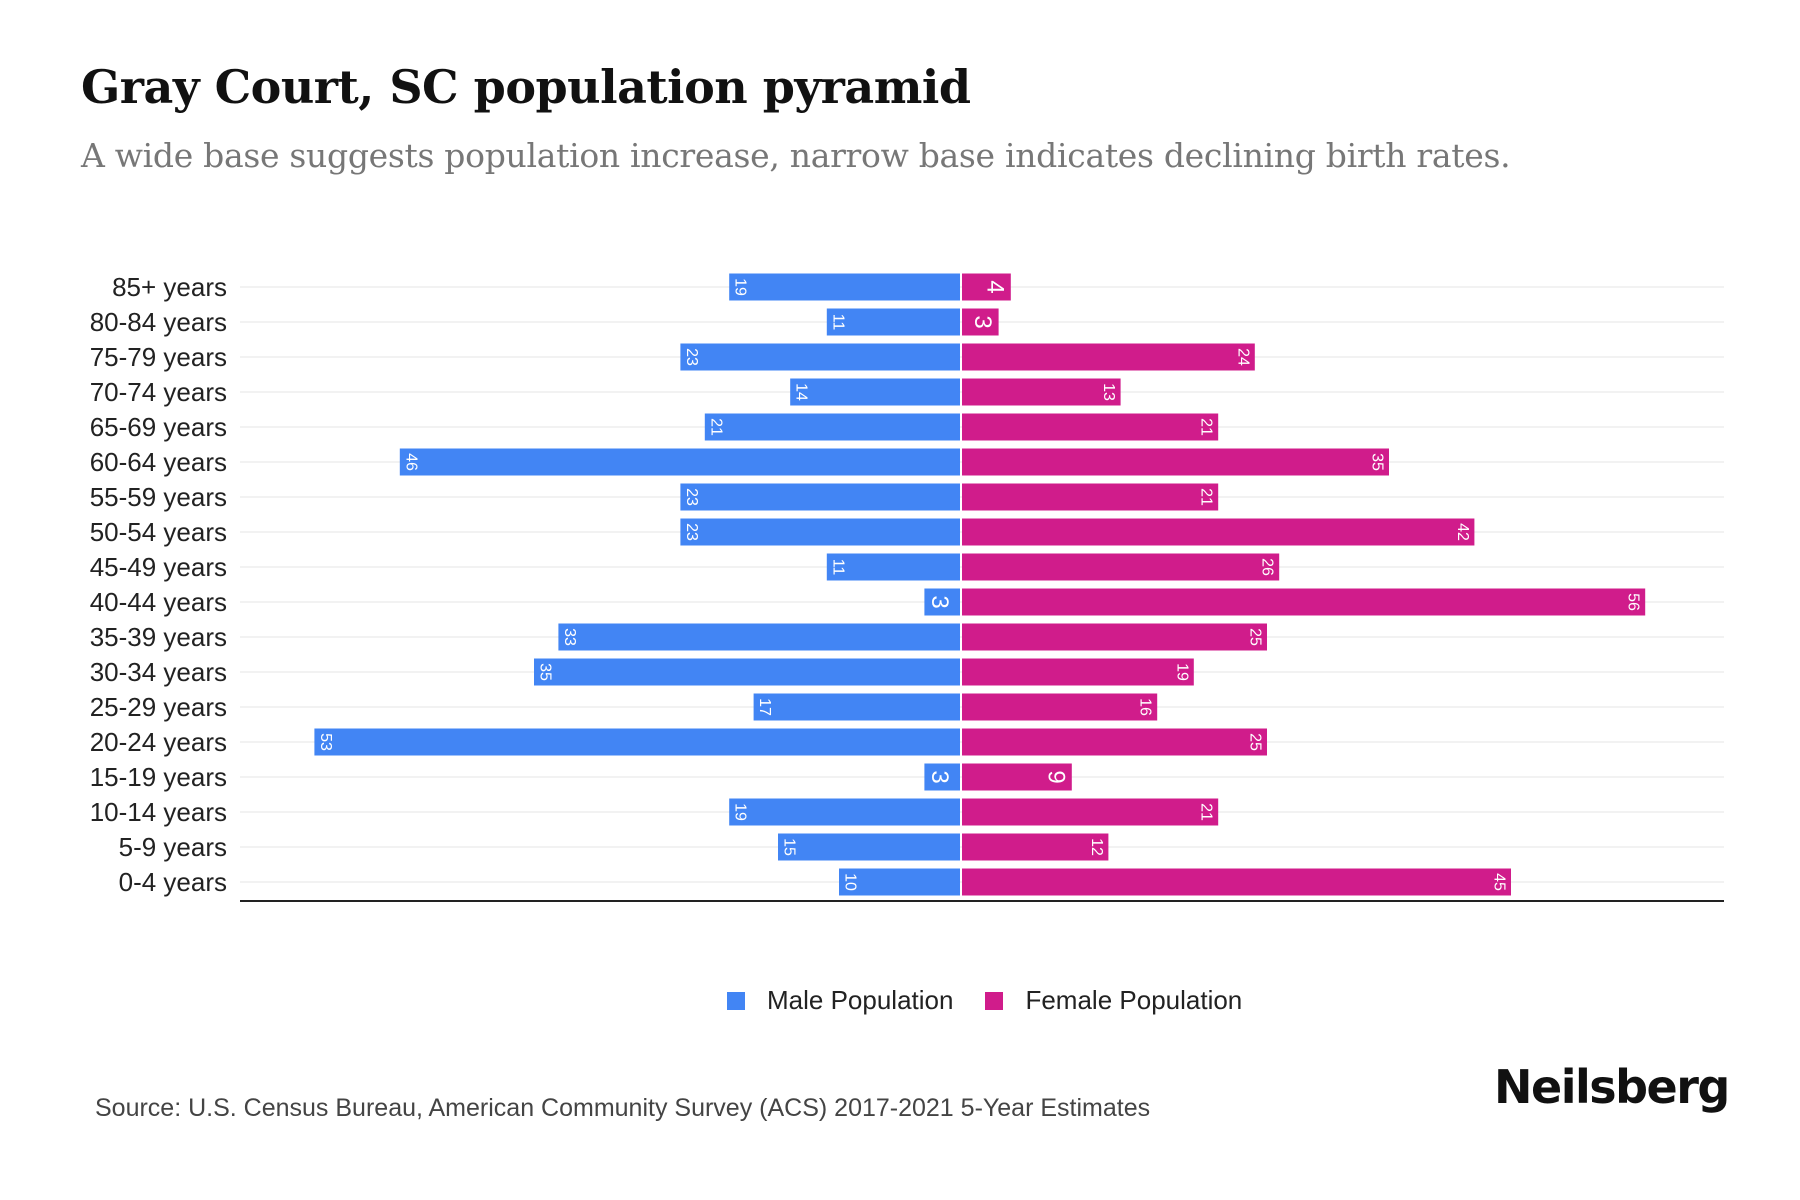 The image size is (1800, 1200). Describe the element at coordinates (994, 286) in the screenshot. I see `data-label-female: 4` at that location.